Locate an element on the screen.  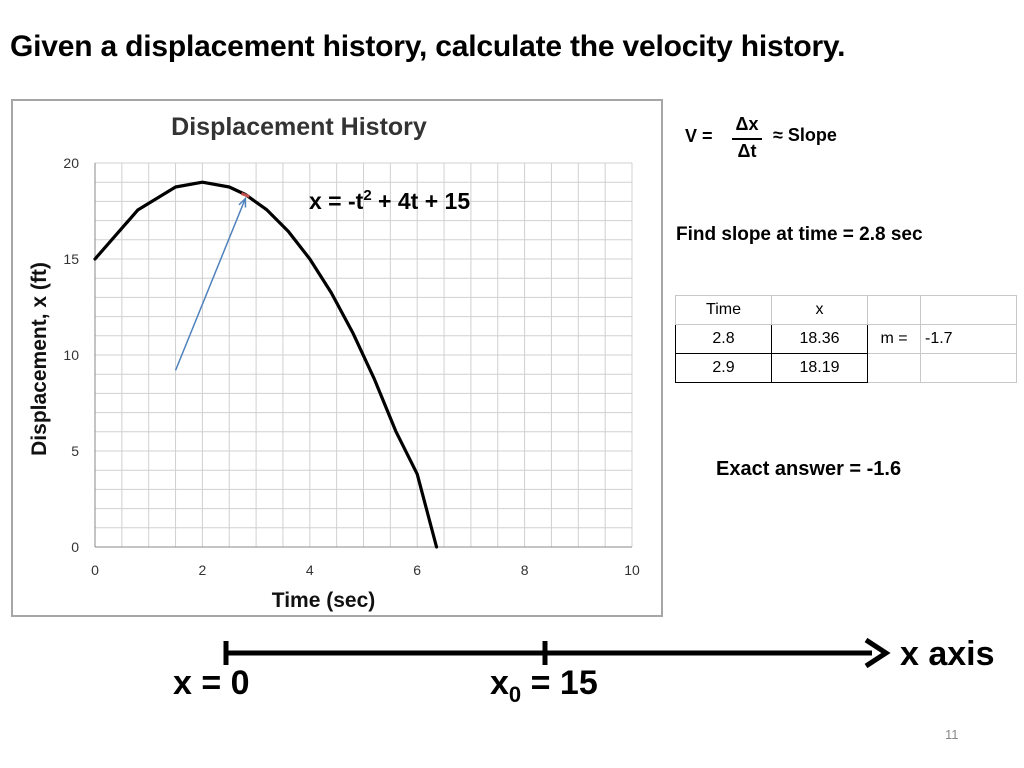
equation-label: x = -t2 + 4t + 15 is located at coordinates (389, 200).